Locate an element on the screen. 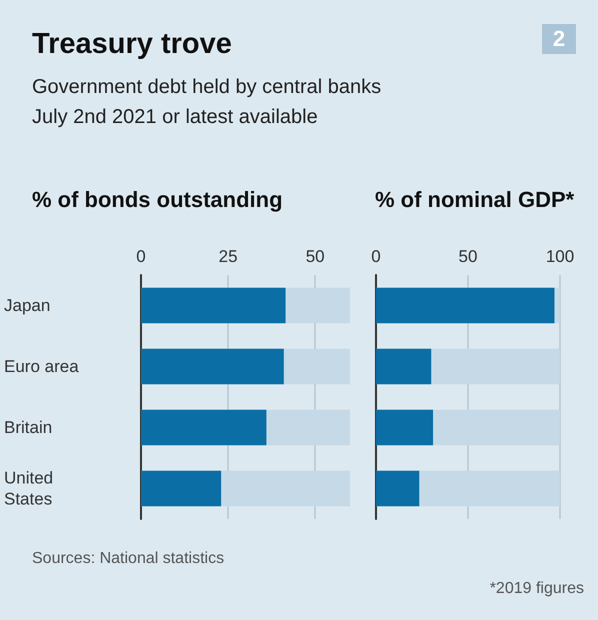 Image resolution: width=598 pixels, height=620 pixels. y-tick-label: United States is located at coordinates (29, 488).